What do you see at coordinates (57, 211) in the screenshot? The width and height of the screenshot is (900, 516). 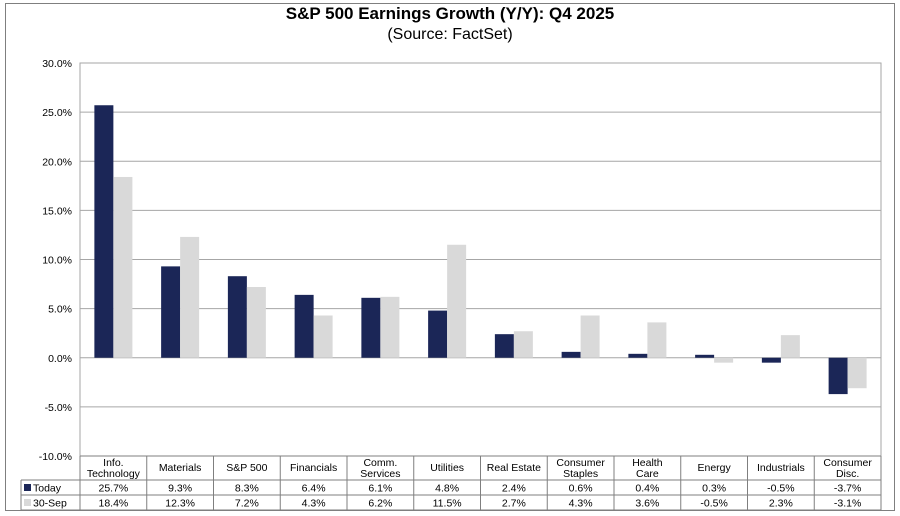 I see `y-tick-label: 15.0%` at bounding box center [57, 211].